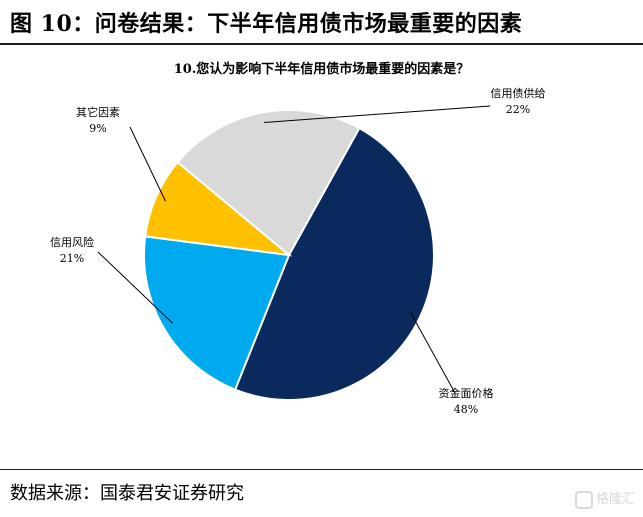  Describe the element at coordinates (72, 242) in the screenshot. I see `slice-name-label: 信用风险` at that location.